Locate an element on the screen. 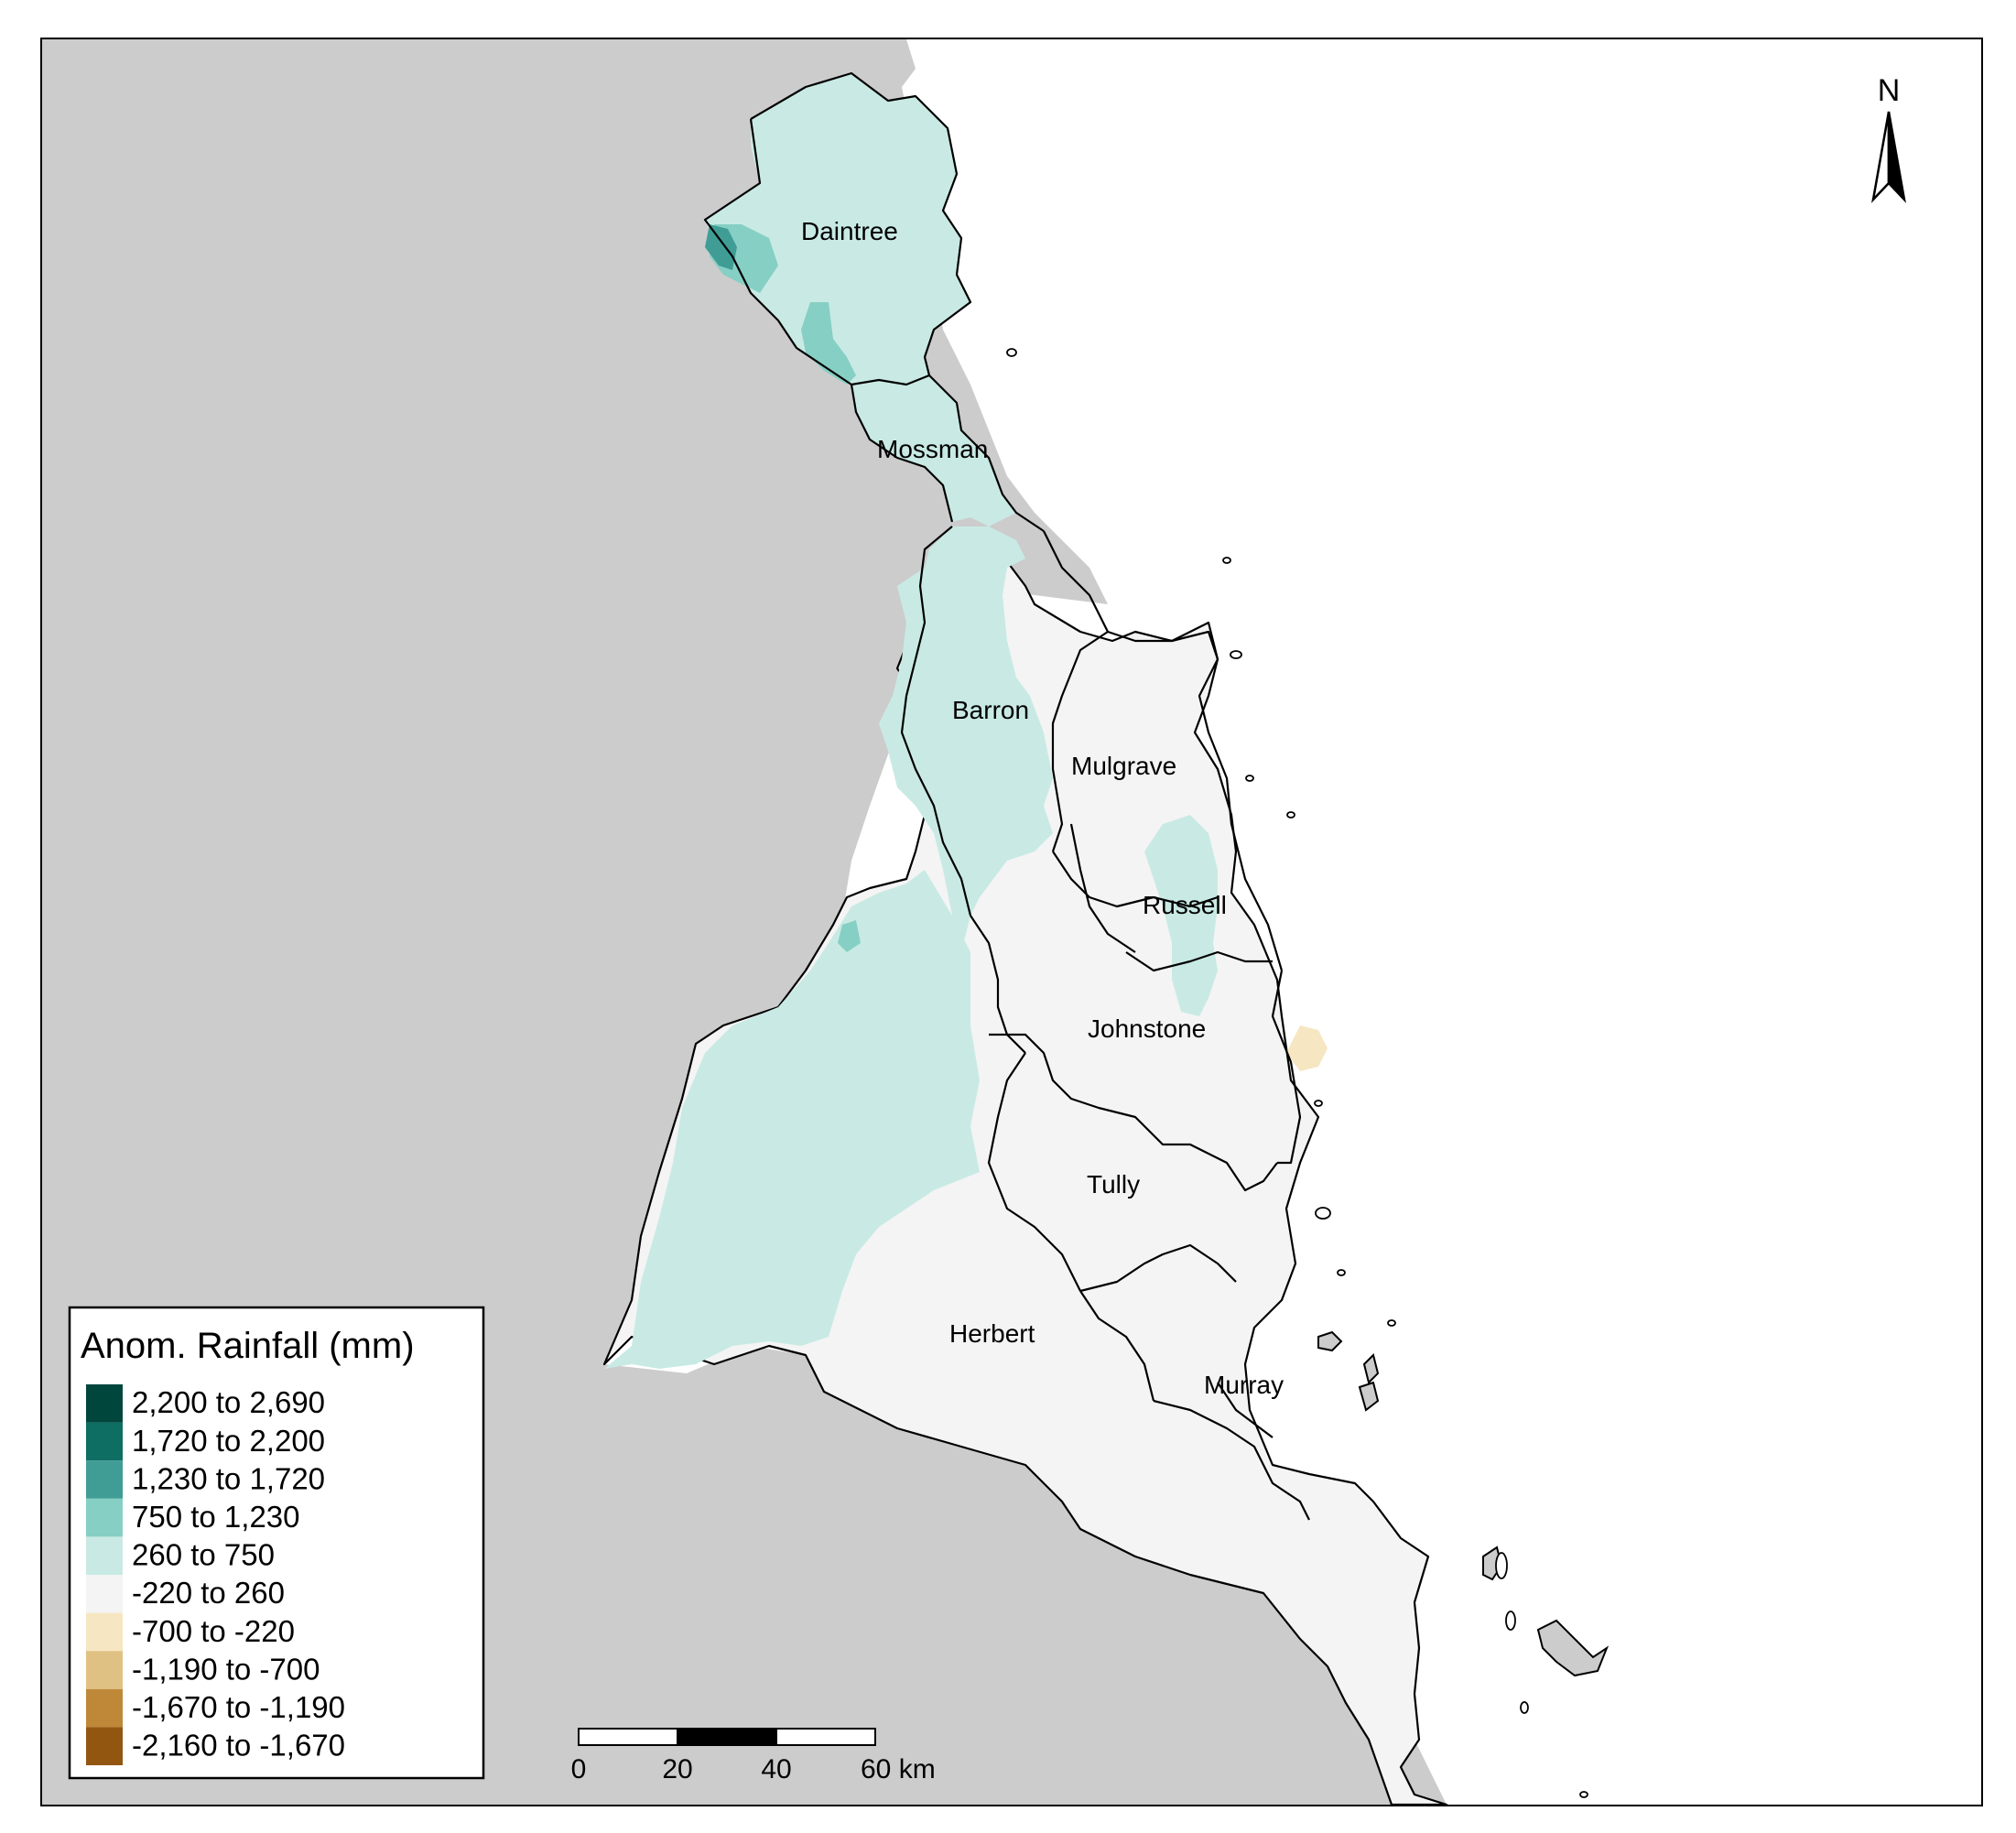  legend-item: 1,720 to 2,200 is located at coordinates (205, 1441).